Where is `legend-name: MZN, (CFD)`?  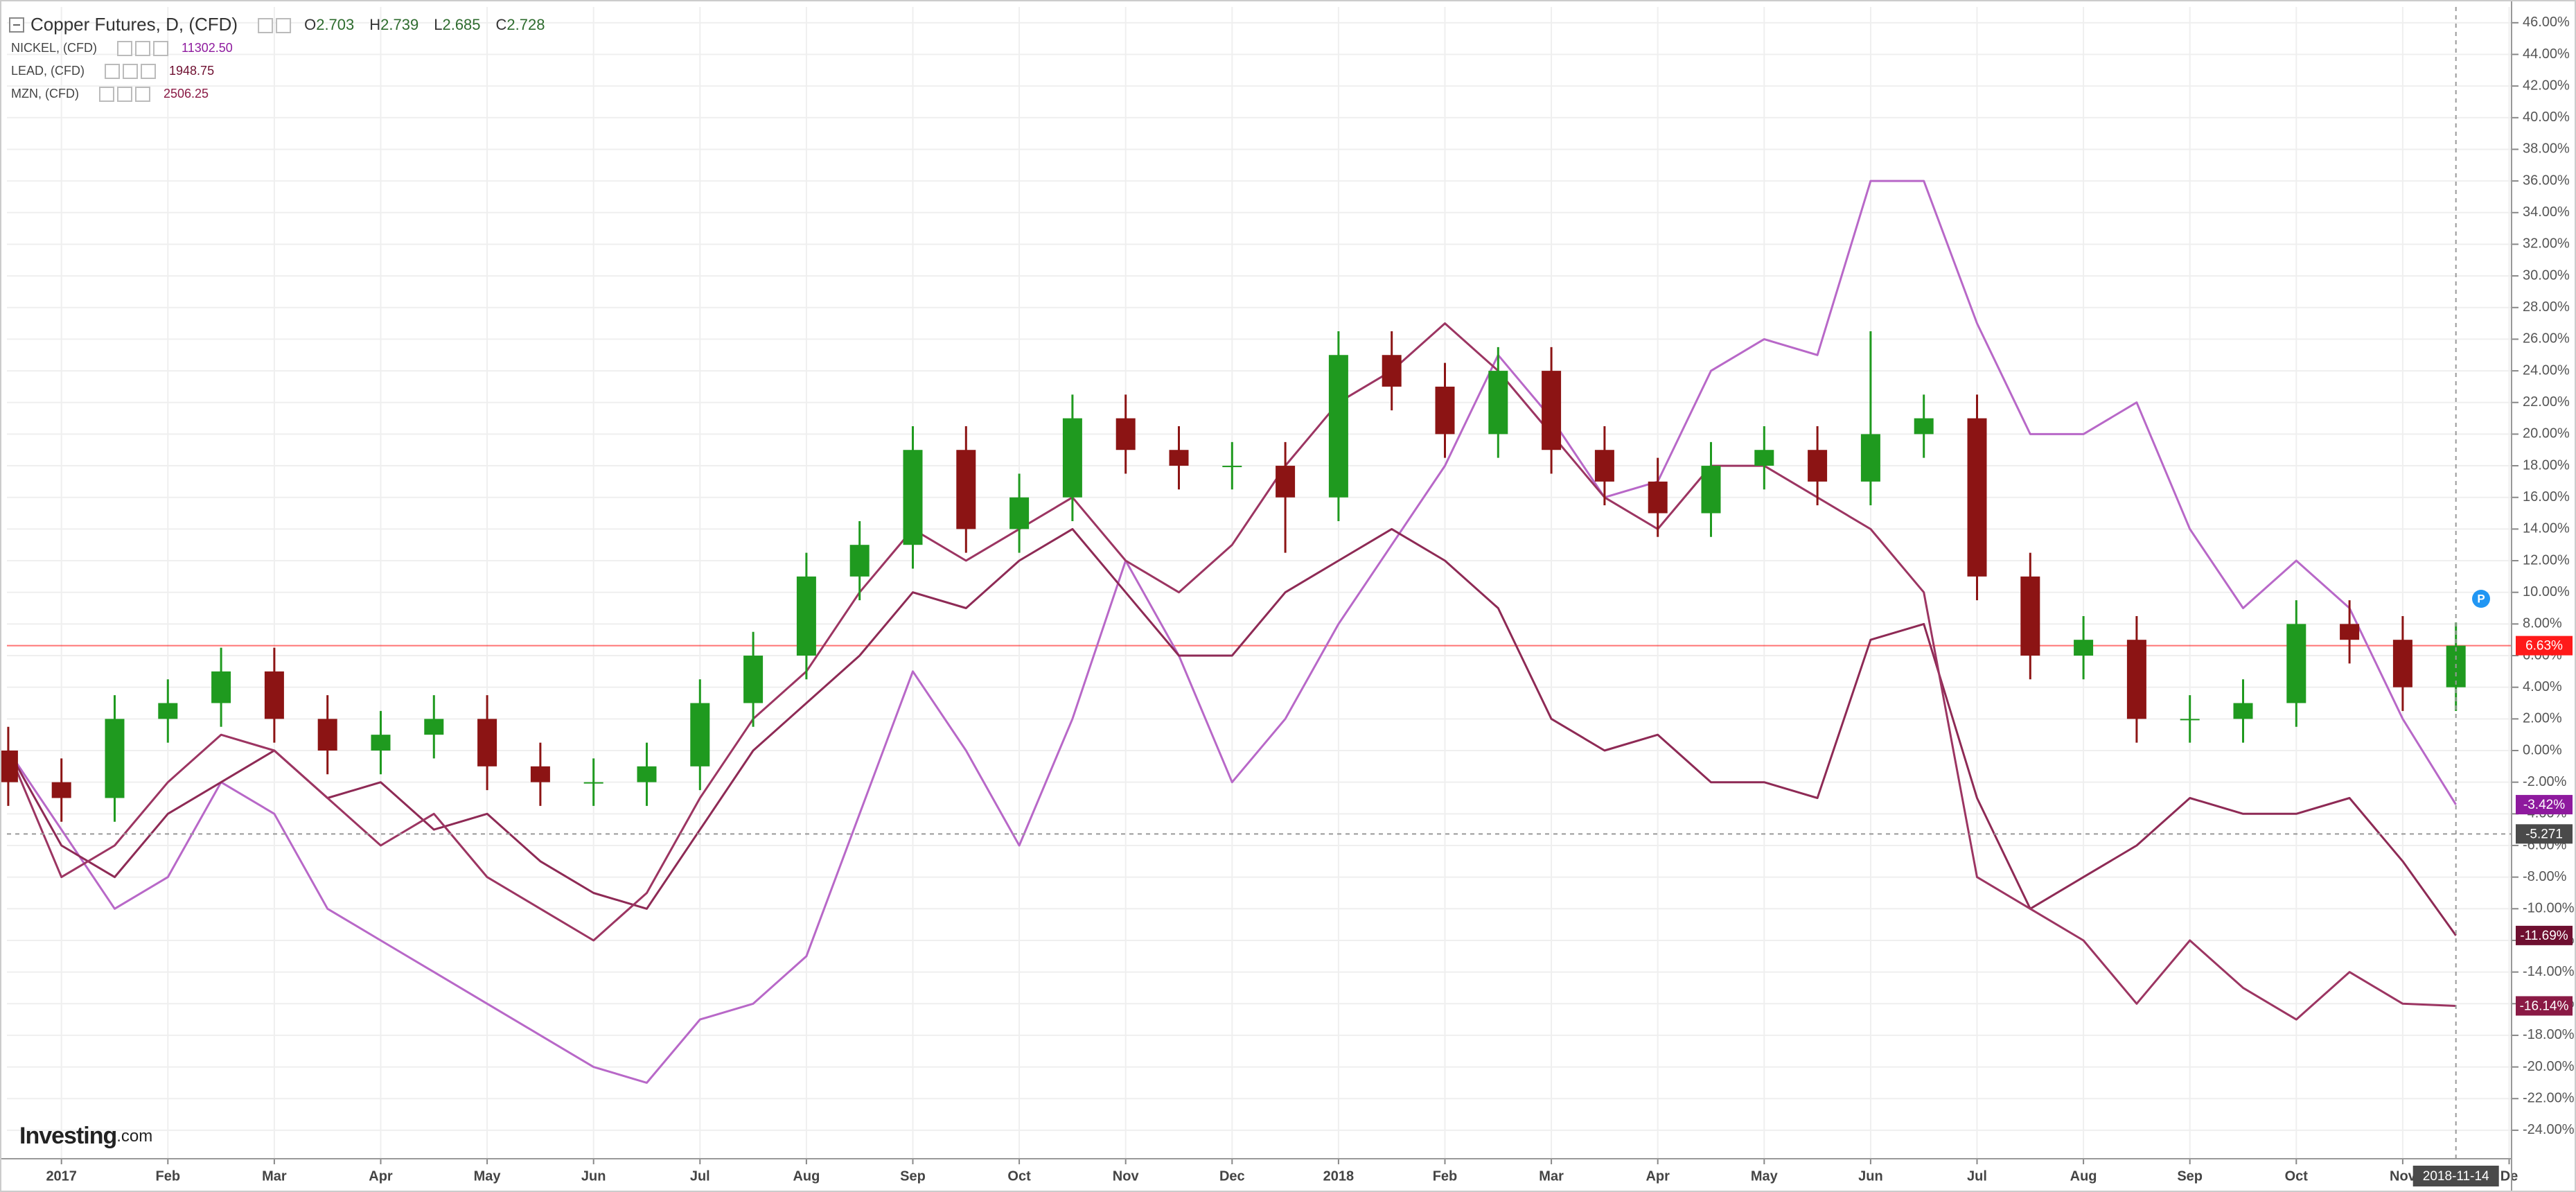
legend-name: MZN, (CFD) is located at coordinates (45, 93).